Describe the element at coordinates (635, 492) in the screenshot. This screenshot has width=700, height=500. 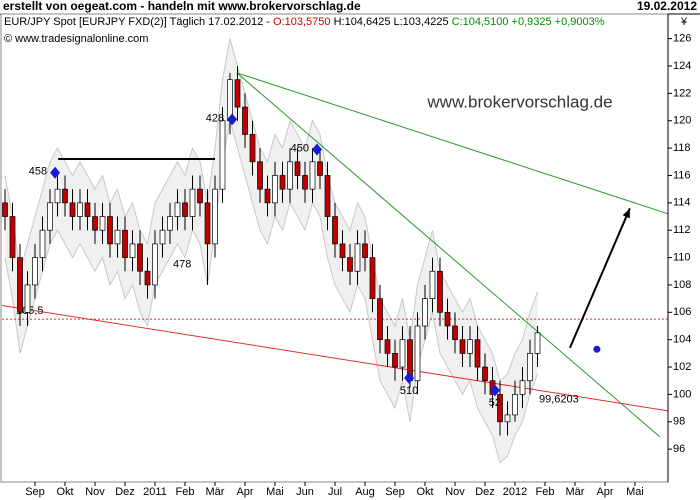
I see `x-tick-label: Mai` at that location.